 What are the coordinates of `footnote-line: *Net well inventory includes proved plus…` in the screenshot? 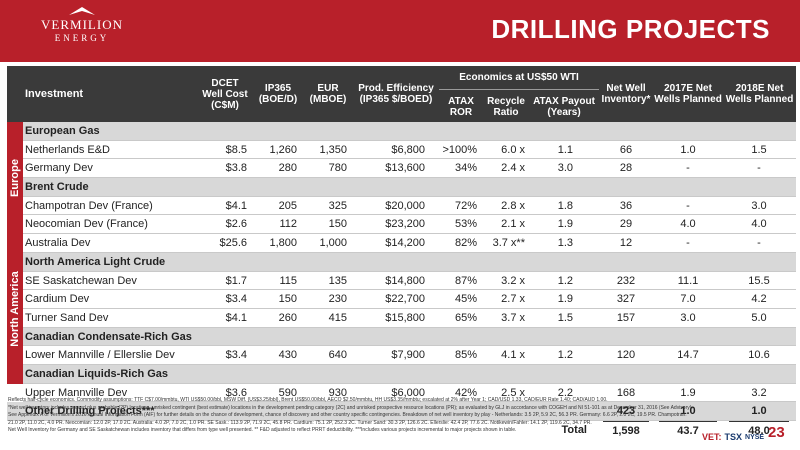 It's located at (350, 407).